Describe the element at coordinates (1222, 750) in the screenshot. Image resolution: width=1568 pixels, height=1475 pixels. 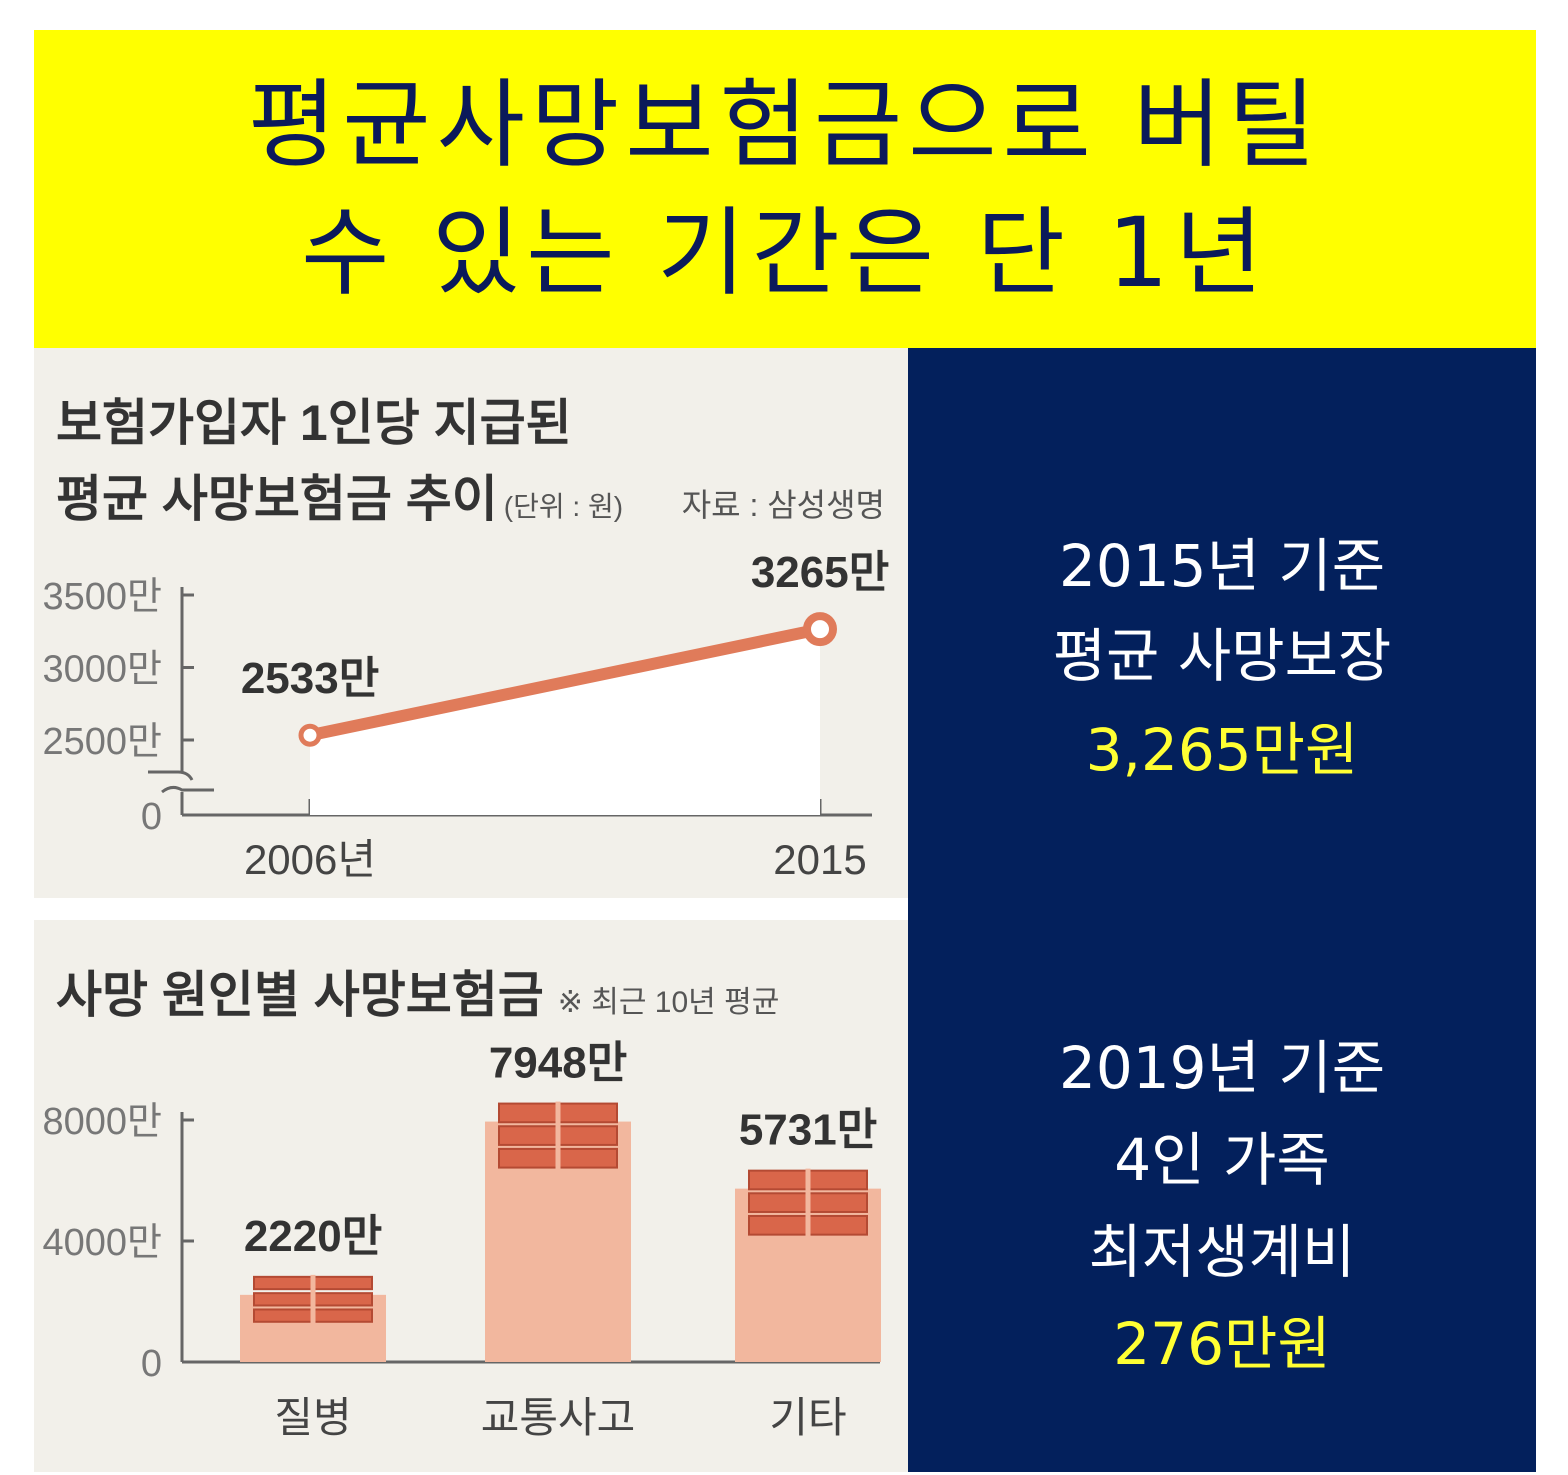
I see `info1-amount: 3,265만원` at that location.